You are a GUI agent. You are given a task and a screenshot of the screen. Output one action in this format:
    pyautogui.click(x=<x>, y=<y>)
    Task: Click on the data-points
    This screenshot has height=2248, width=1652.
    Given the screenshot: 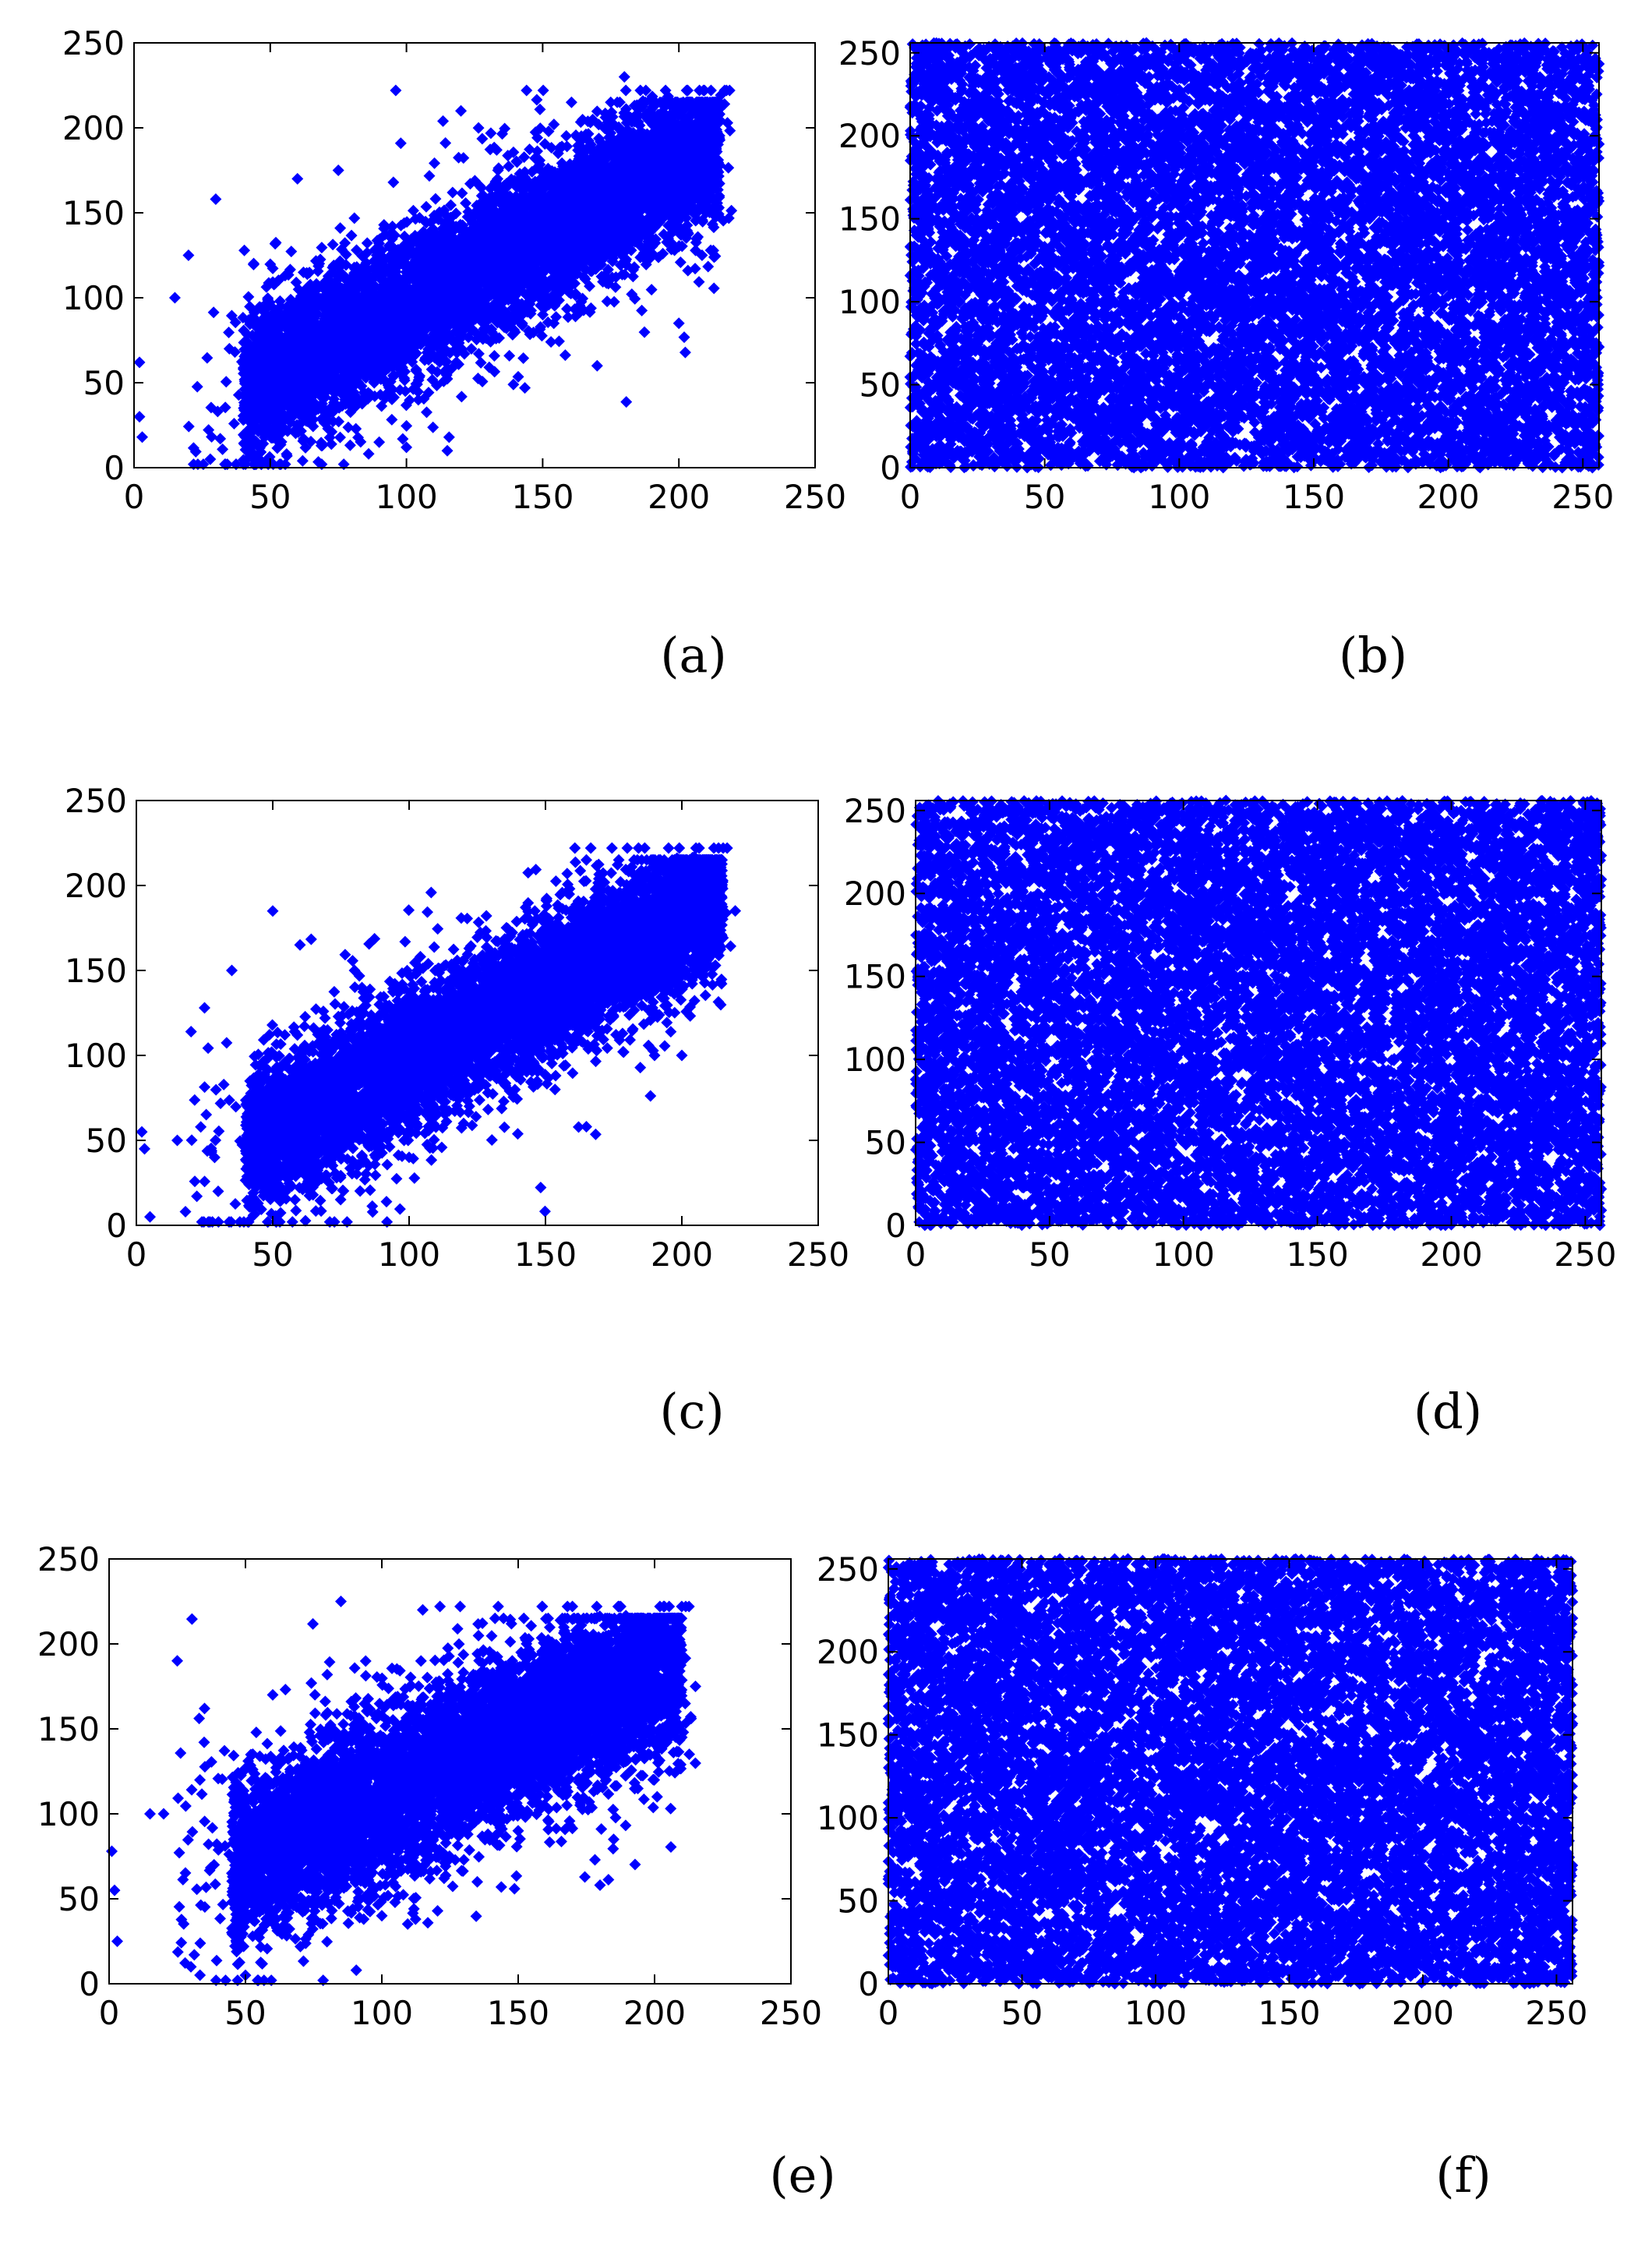 What is the action you would take?
    pyautogui.click(x=435, y=270)
    